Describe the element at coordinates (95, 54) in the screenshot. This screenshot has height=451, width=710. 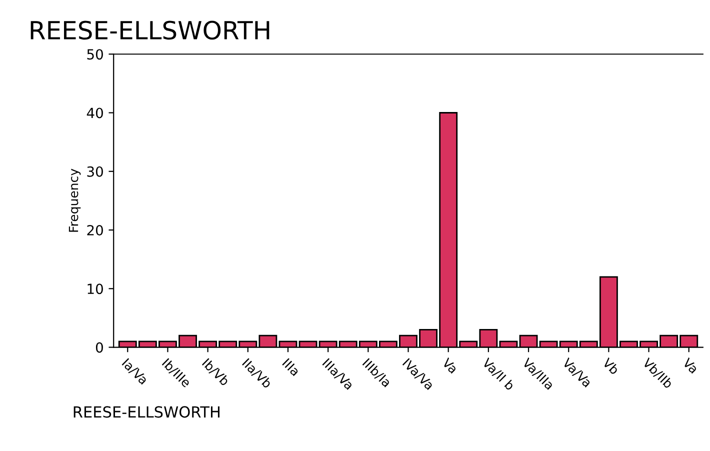
I see `y-tick-label: 50` at that location.